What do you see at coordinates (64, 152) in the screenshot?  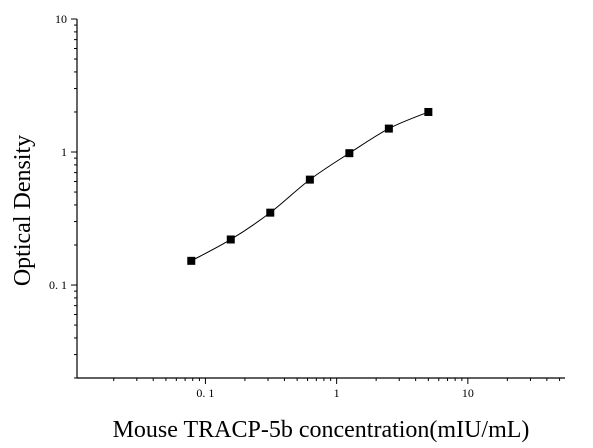 I see `y-tick-label: 1` at bounding box center [64, 152].